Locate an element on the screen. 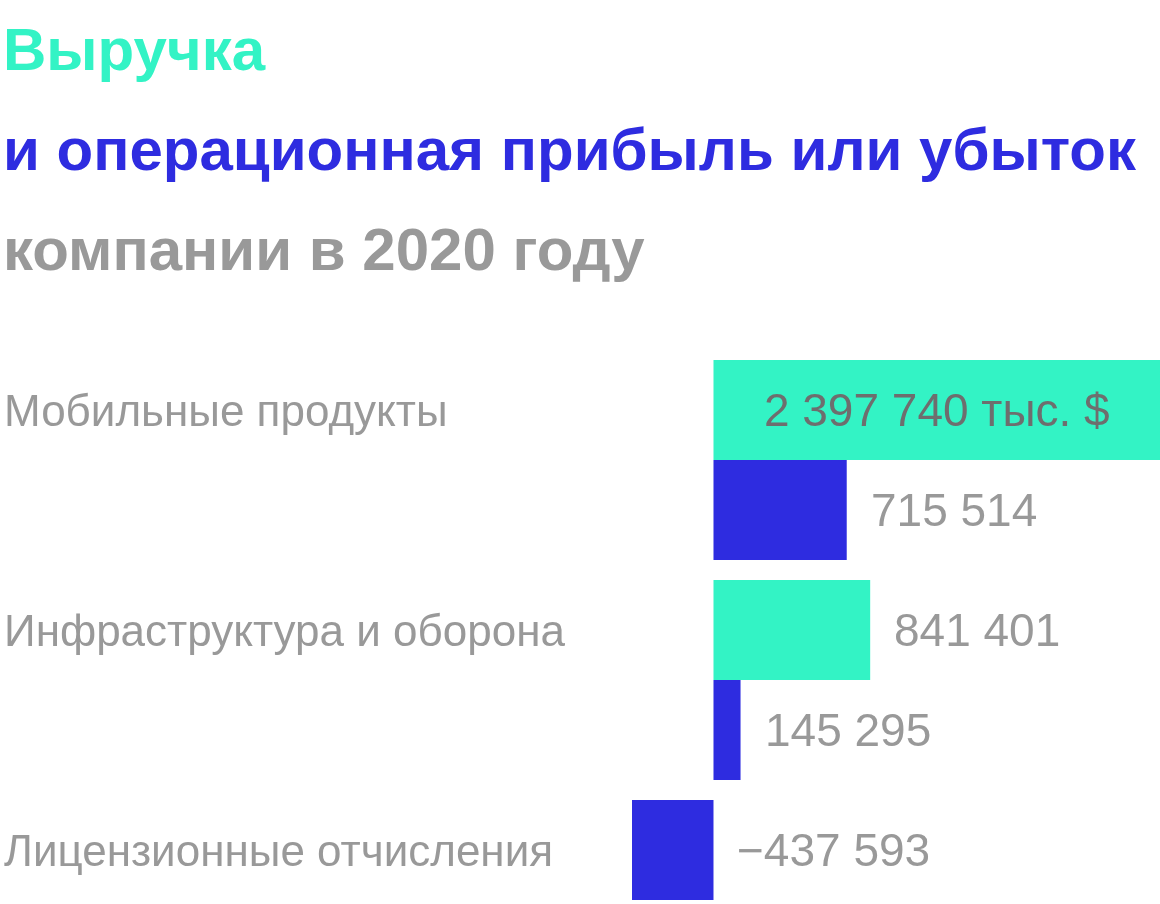 The width and height of the screenshot is (1160, 904). data-label: 841 401 is located at coordinates (977, 630).